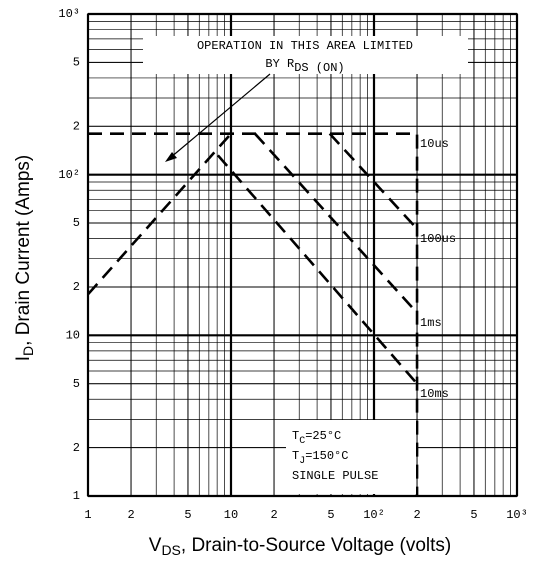 This screenshot has height=562, width=545. I want to click on y-tick-label: 10, so click(73, 336).